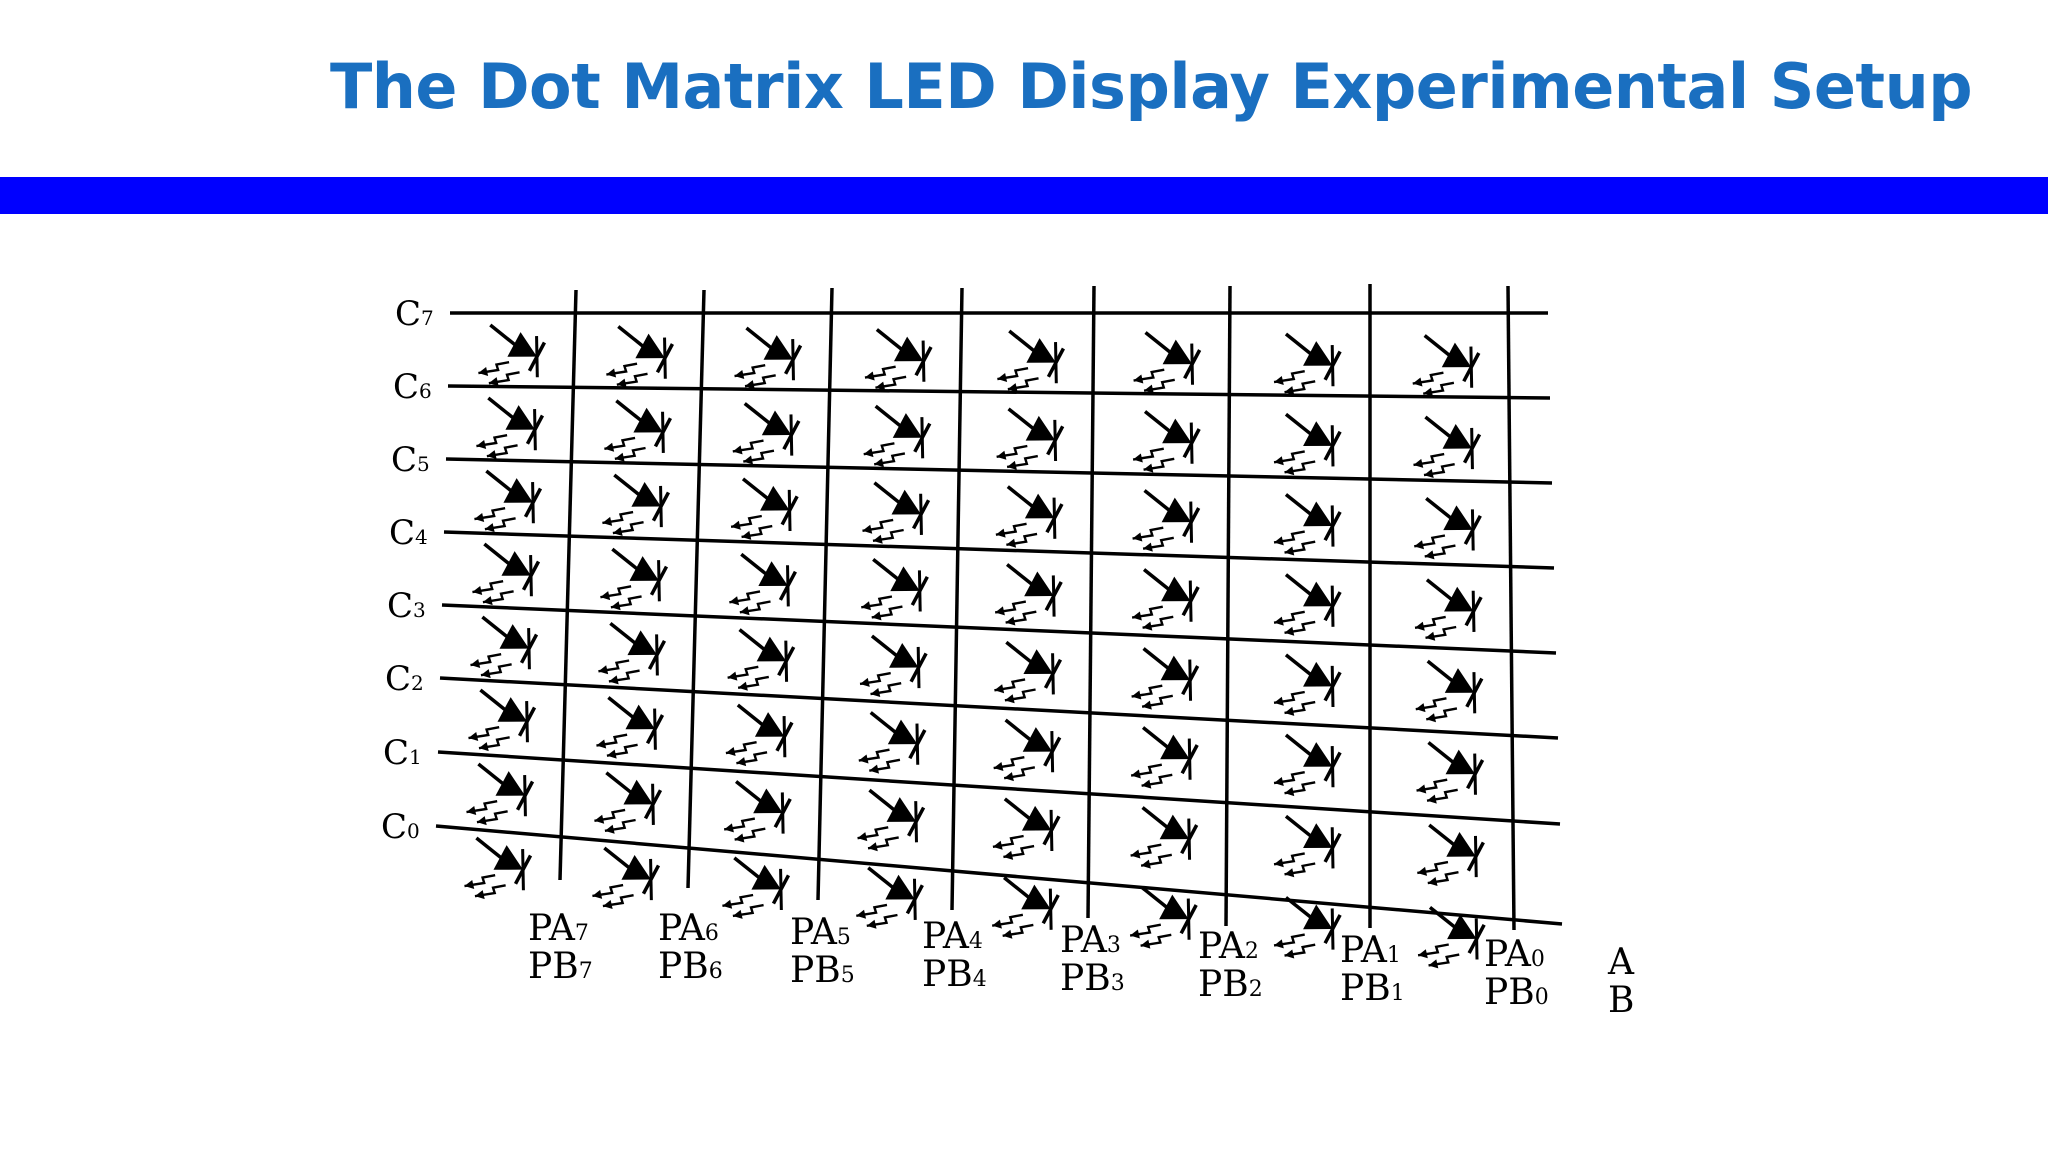 This screenshot has height=1152, width=2048. What do you see at coordinates (1516, 992) in the screenshot?
I see `column-label-pb0: PB0` at bounding box center [1516, 992].